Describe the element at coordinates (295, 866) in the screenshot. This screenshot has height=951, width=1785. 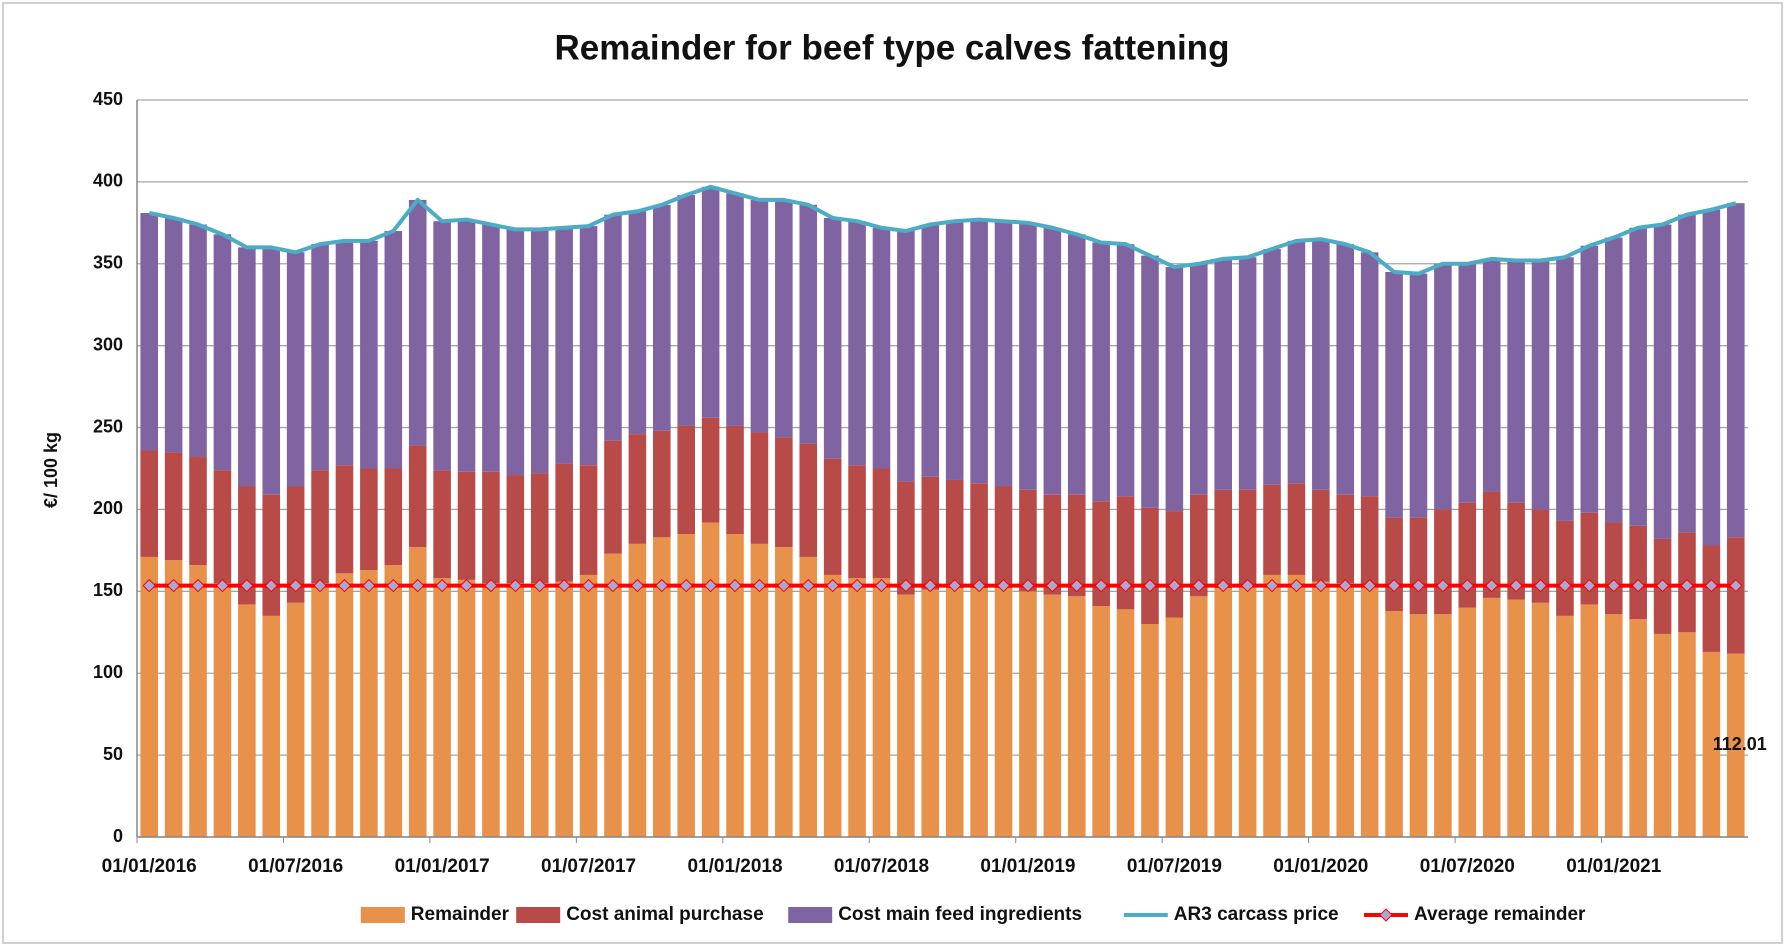
I see `x-tick-label: 01/07/2016` at that location.